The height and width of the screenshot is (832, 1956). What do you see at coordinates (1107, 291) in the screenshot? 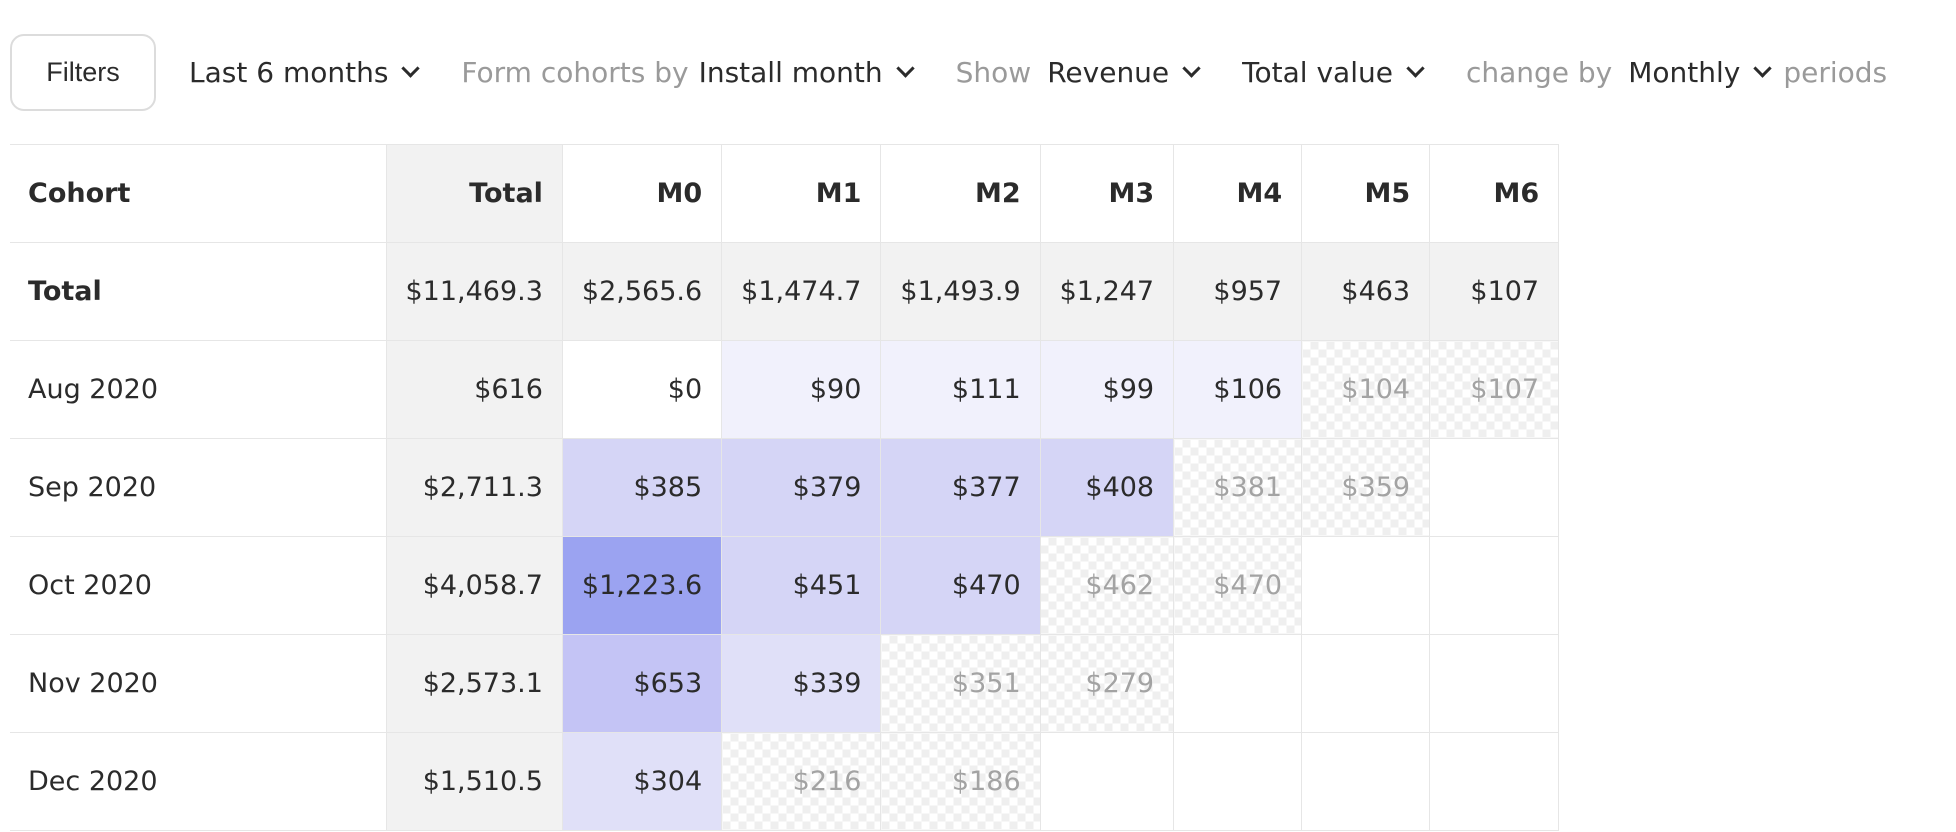
I see `cell: $1,247` at bounding box center [1107, 291].